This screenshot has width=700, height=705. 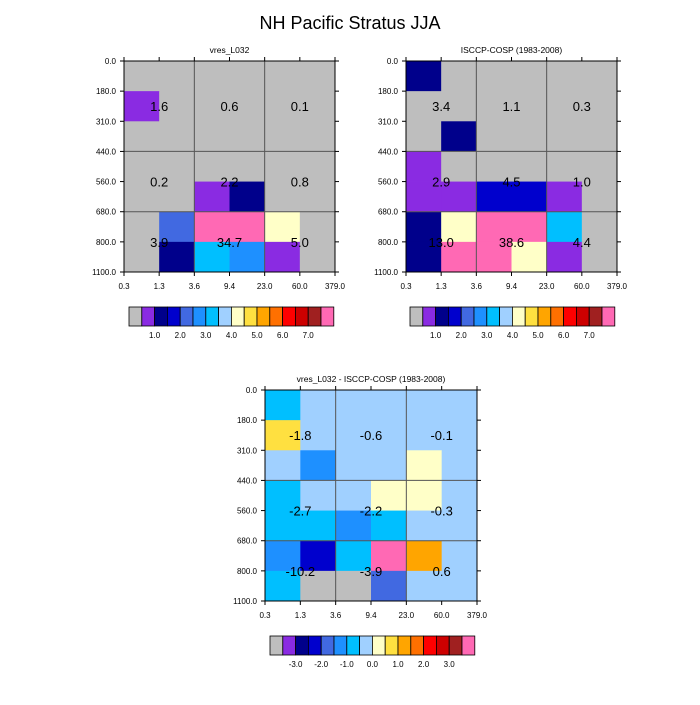 What do you see at coordinates (283, 335) in the screenshot?
I see `colorbar-label: 6.0` at bounding box center [283, 335].